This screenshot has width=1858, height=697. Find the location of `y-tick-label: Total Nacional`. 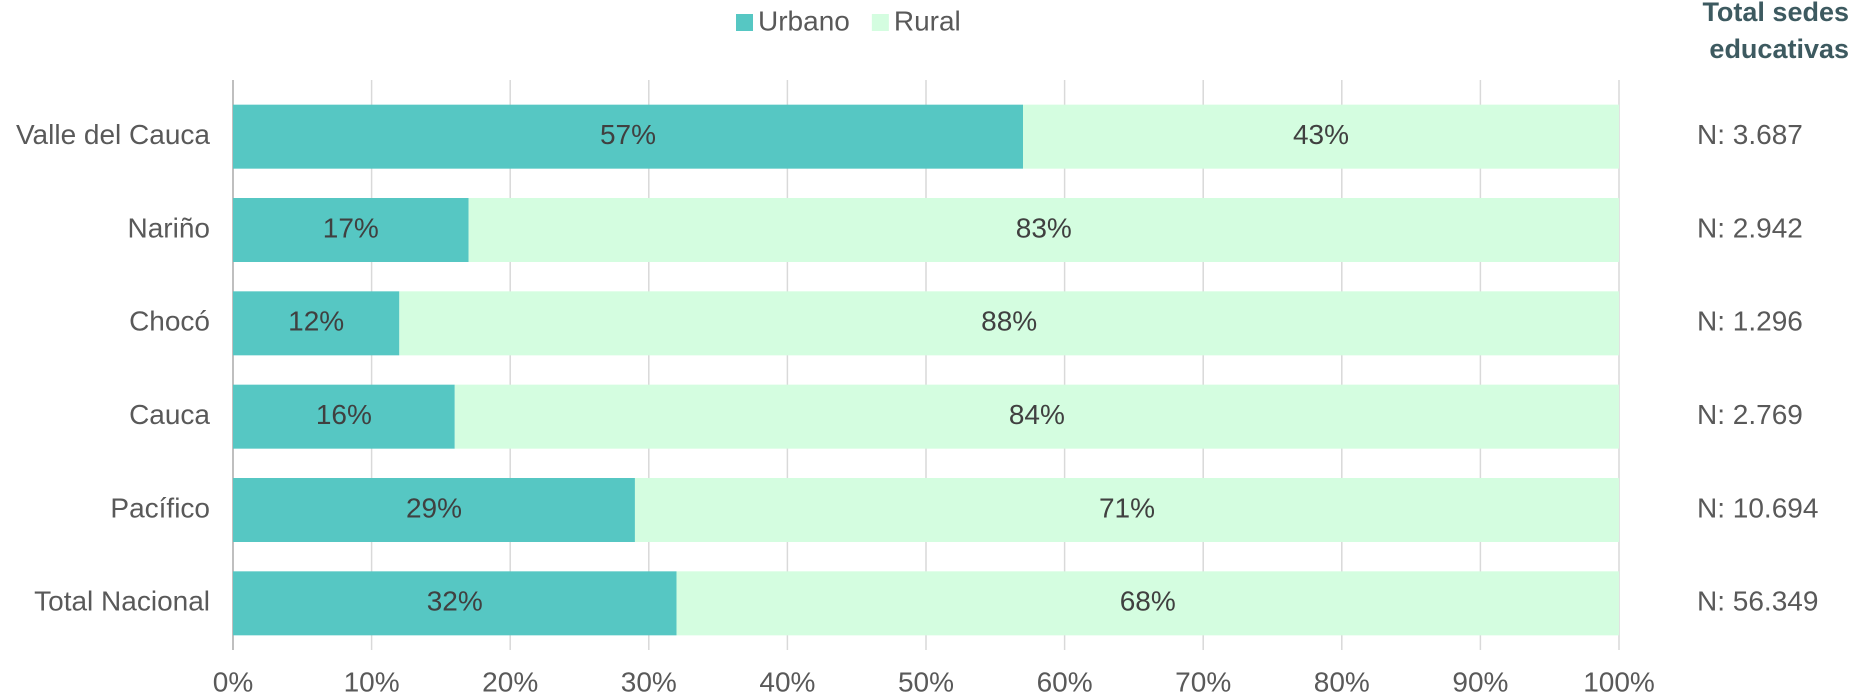

y-tick-label: Total Nacional is located at coordinates (122, 601).